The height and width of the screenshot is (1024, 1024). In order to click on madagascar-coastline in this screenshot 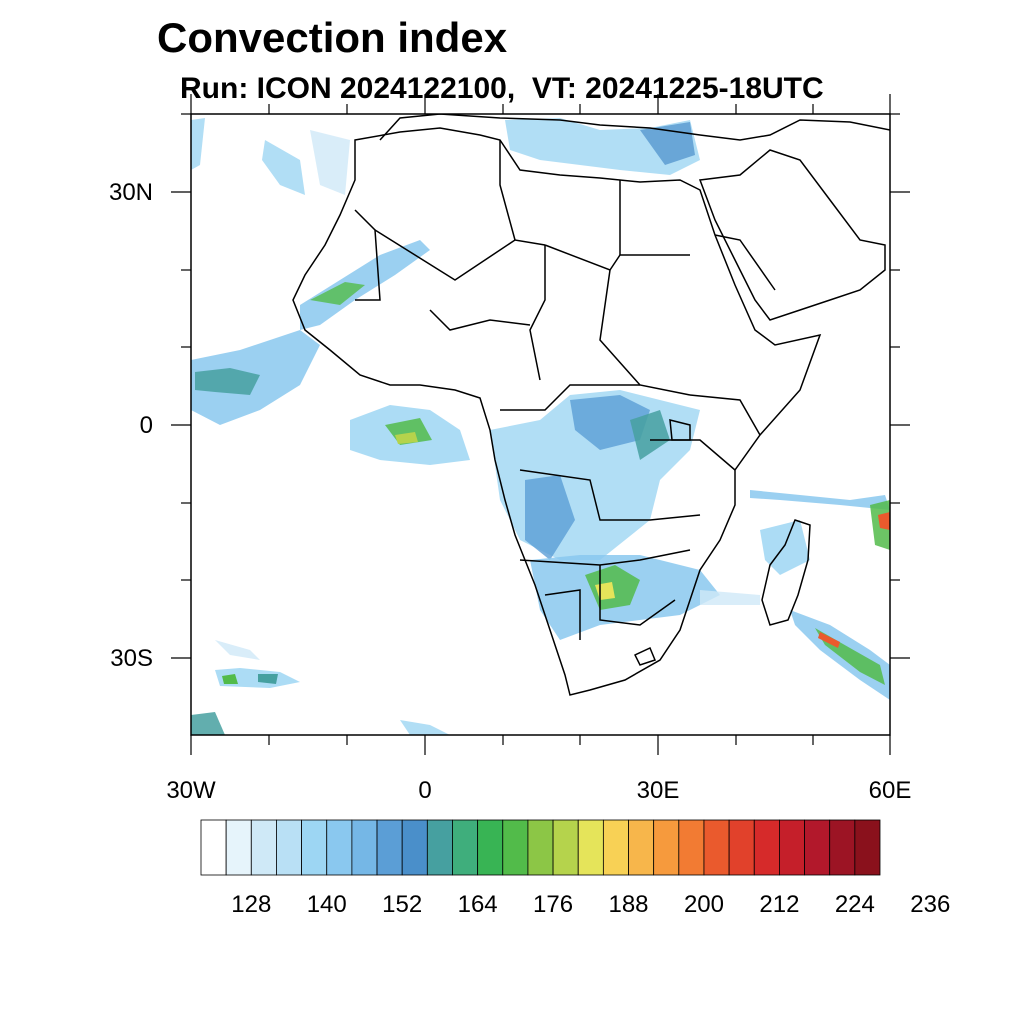, I will do `click(786, 572)`.